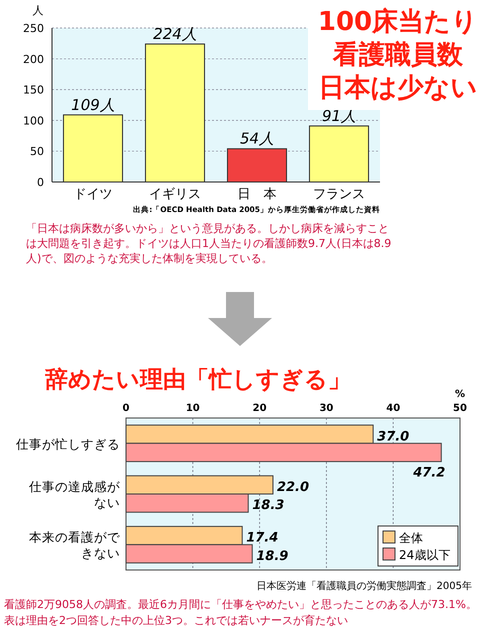 The image size is (480, 636). Describe the element at coordinates (175, 194) in the screenshot. I see `x-tick-label: イギリス` at that location.